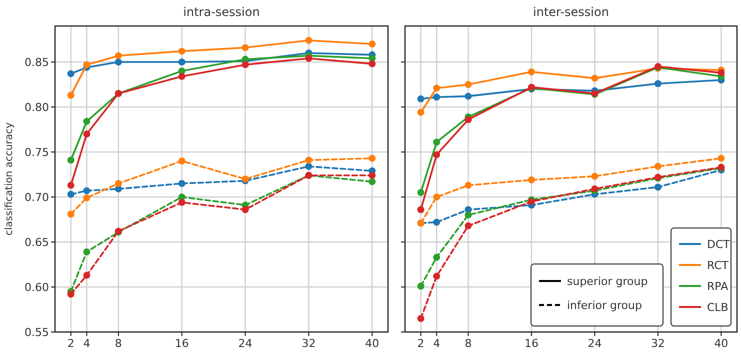 The height and width of the screenshot is (360, 741). What do you see at coordinates (9, 179) in the screenshot?
I see `y-axis-title: classification accuracy` at bounding box center [9, 179].